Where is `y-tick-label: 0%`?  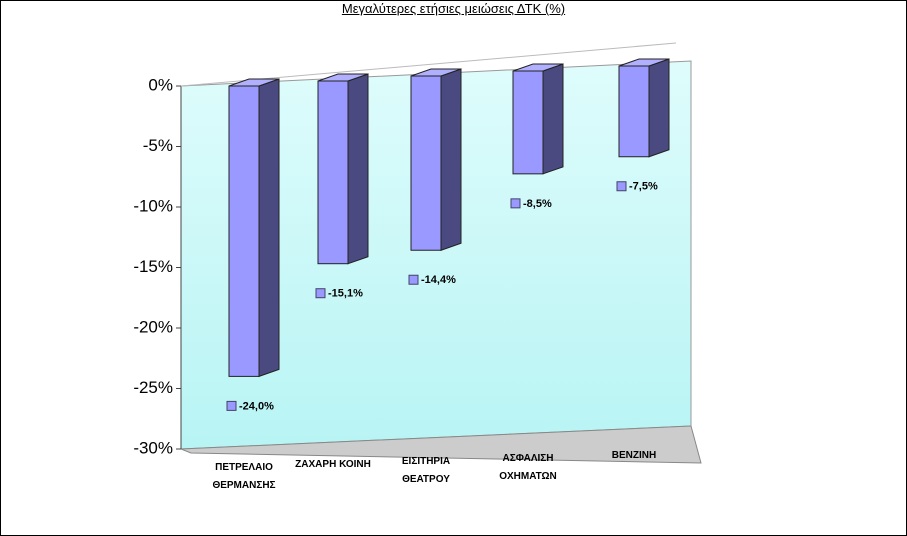
y-tick-label: 0% is located at coordinates (160, 84).